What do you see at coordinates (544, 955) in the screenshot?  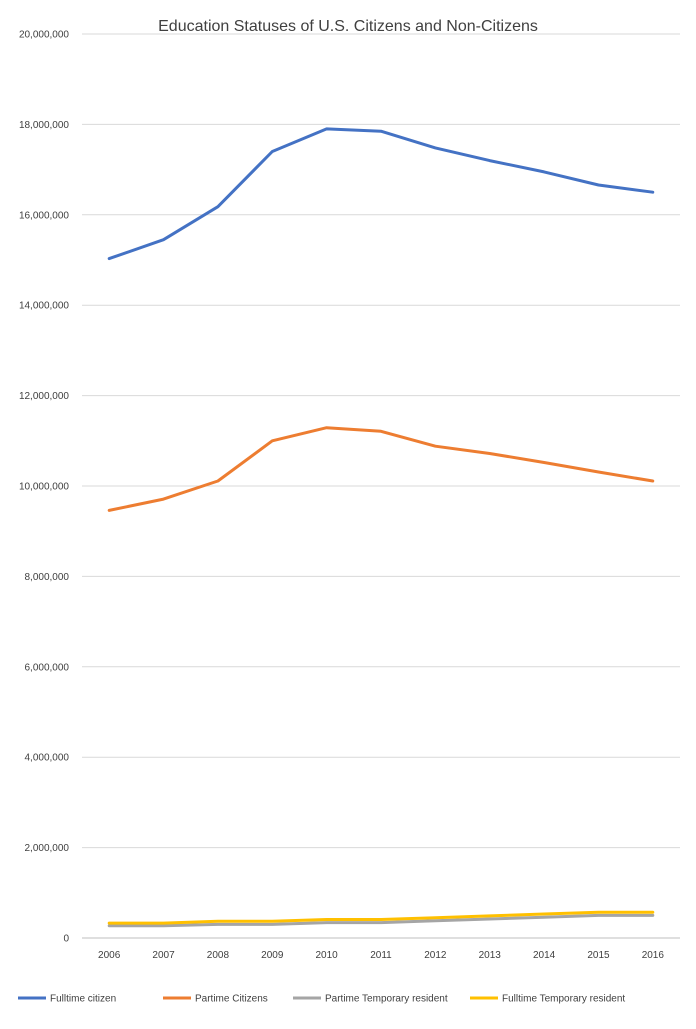 I see `x-tick-label: 2014` at bounding box center [544, 955].